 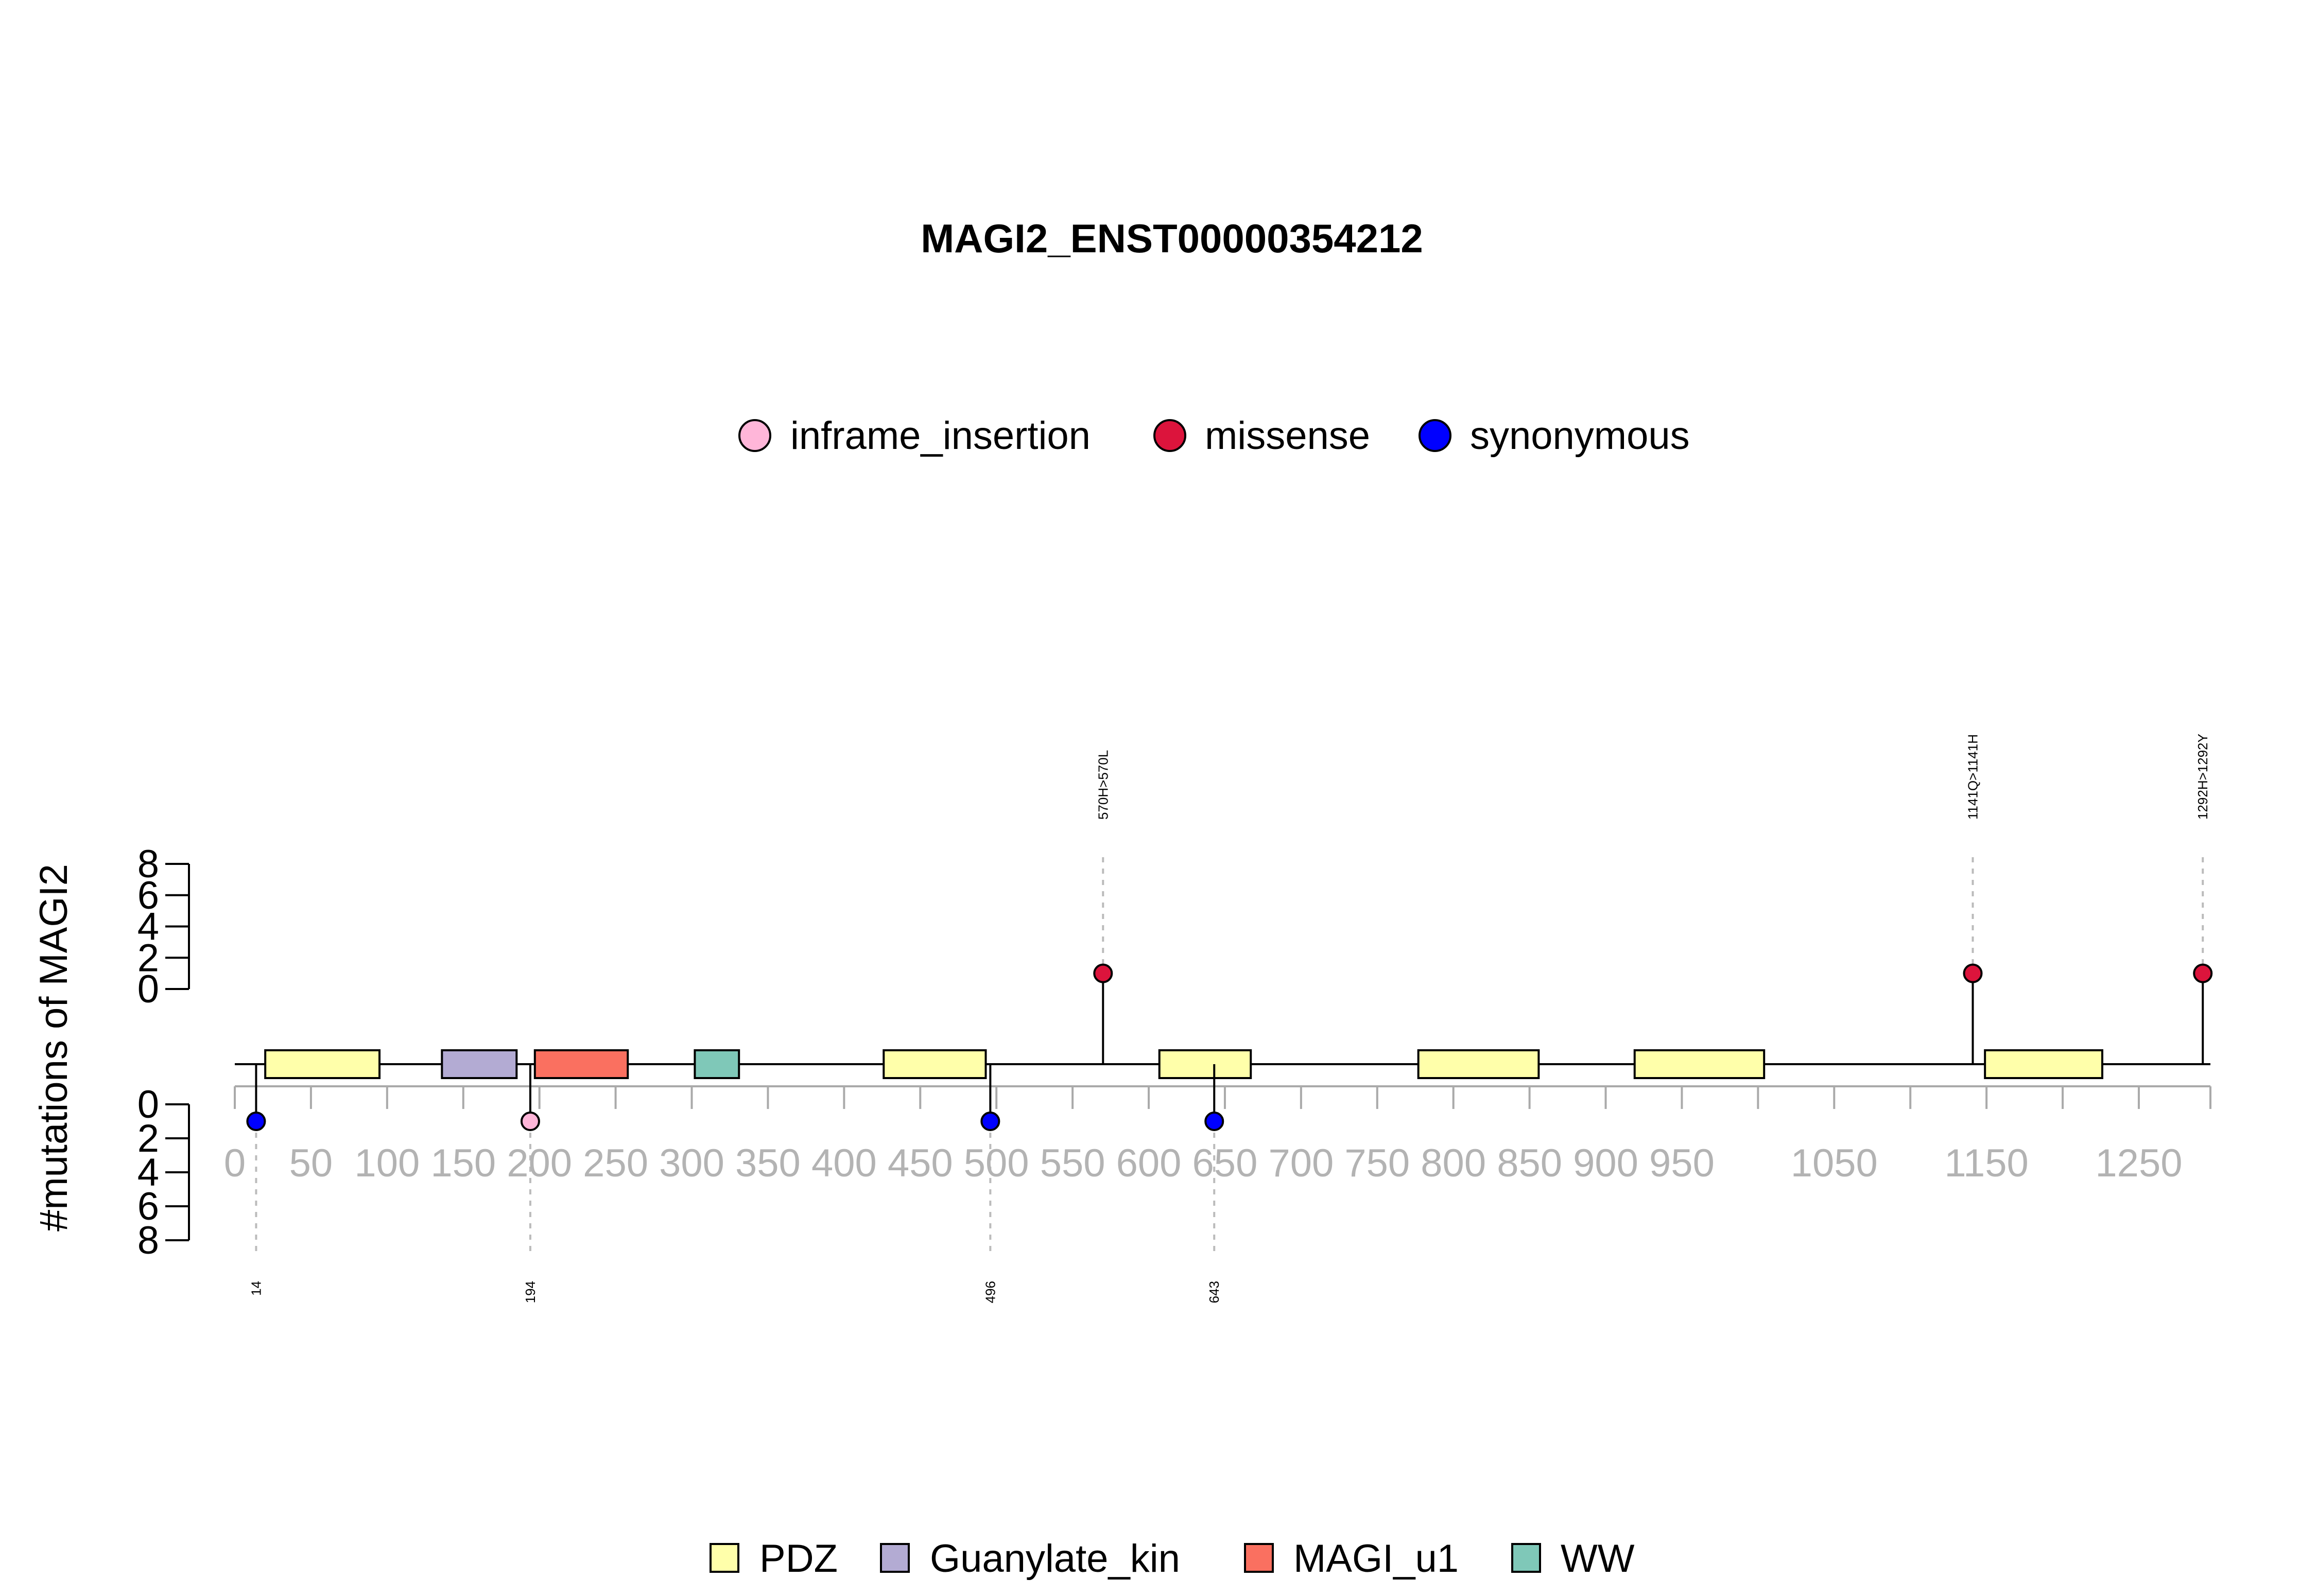 I want to click on mutation-label: 14, so click(x=256, y=1288).